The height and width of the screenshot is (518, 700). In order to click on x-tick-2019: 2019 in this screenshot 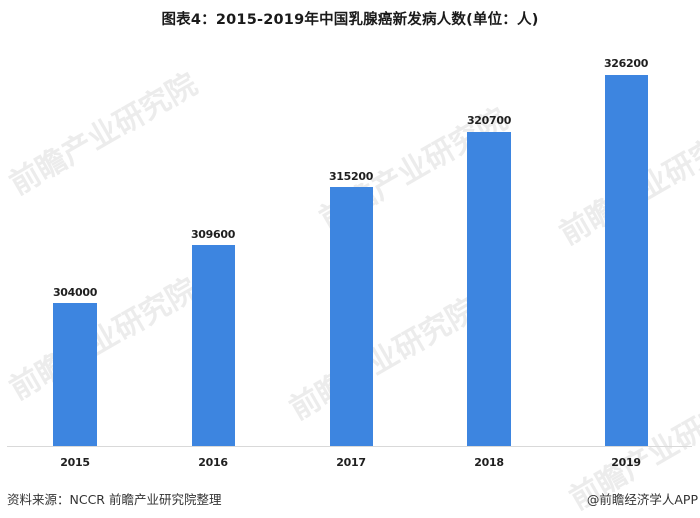, I will do `click(626, 462)`.